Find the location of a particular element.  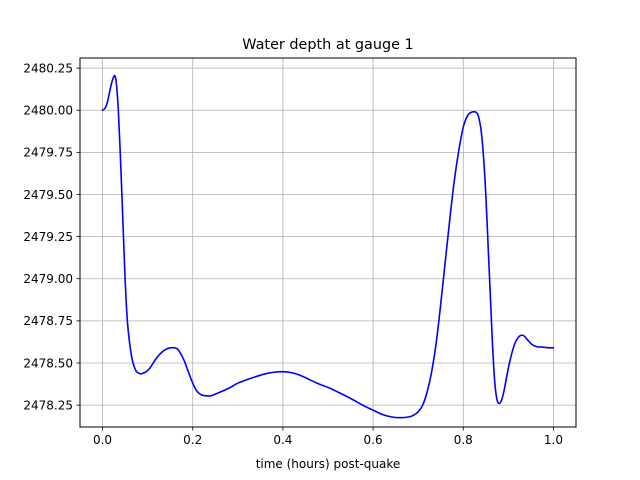

y-tick-label: 2479.25 is located at coordinates (48, 237).